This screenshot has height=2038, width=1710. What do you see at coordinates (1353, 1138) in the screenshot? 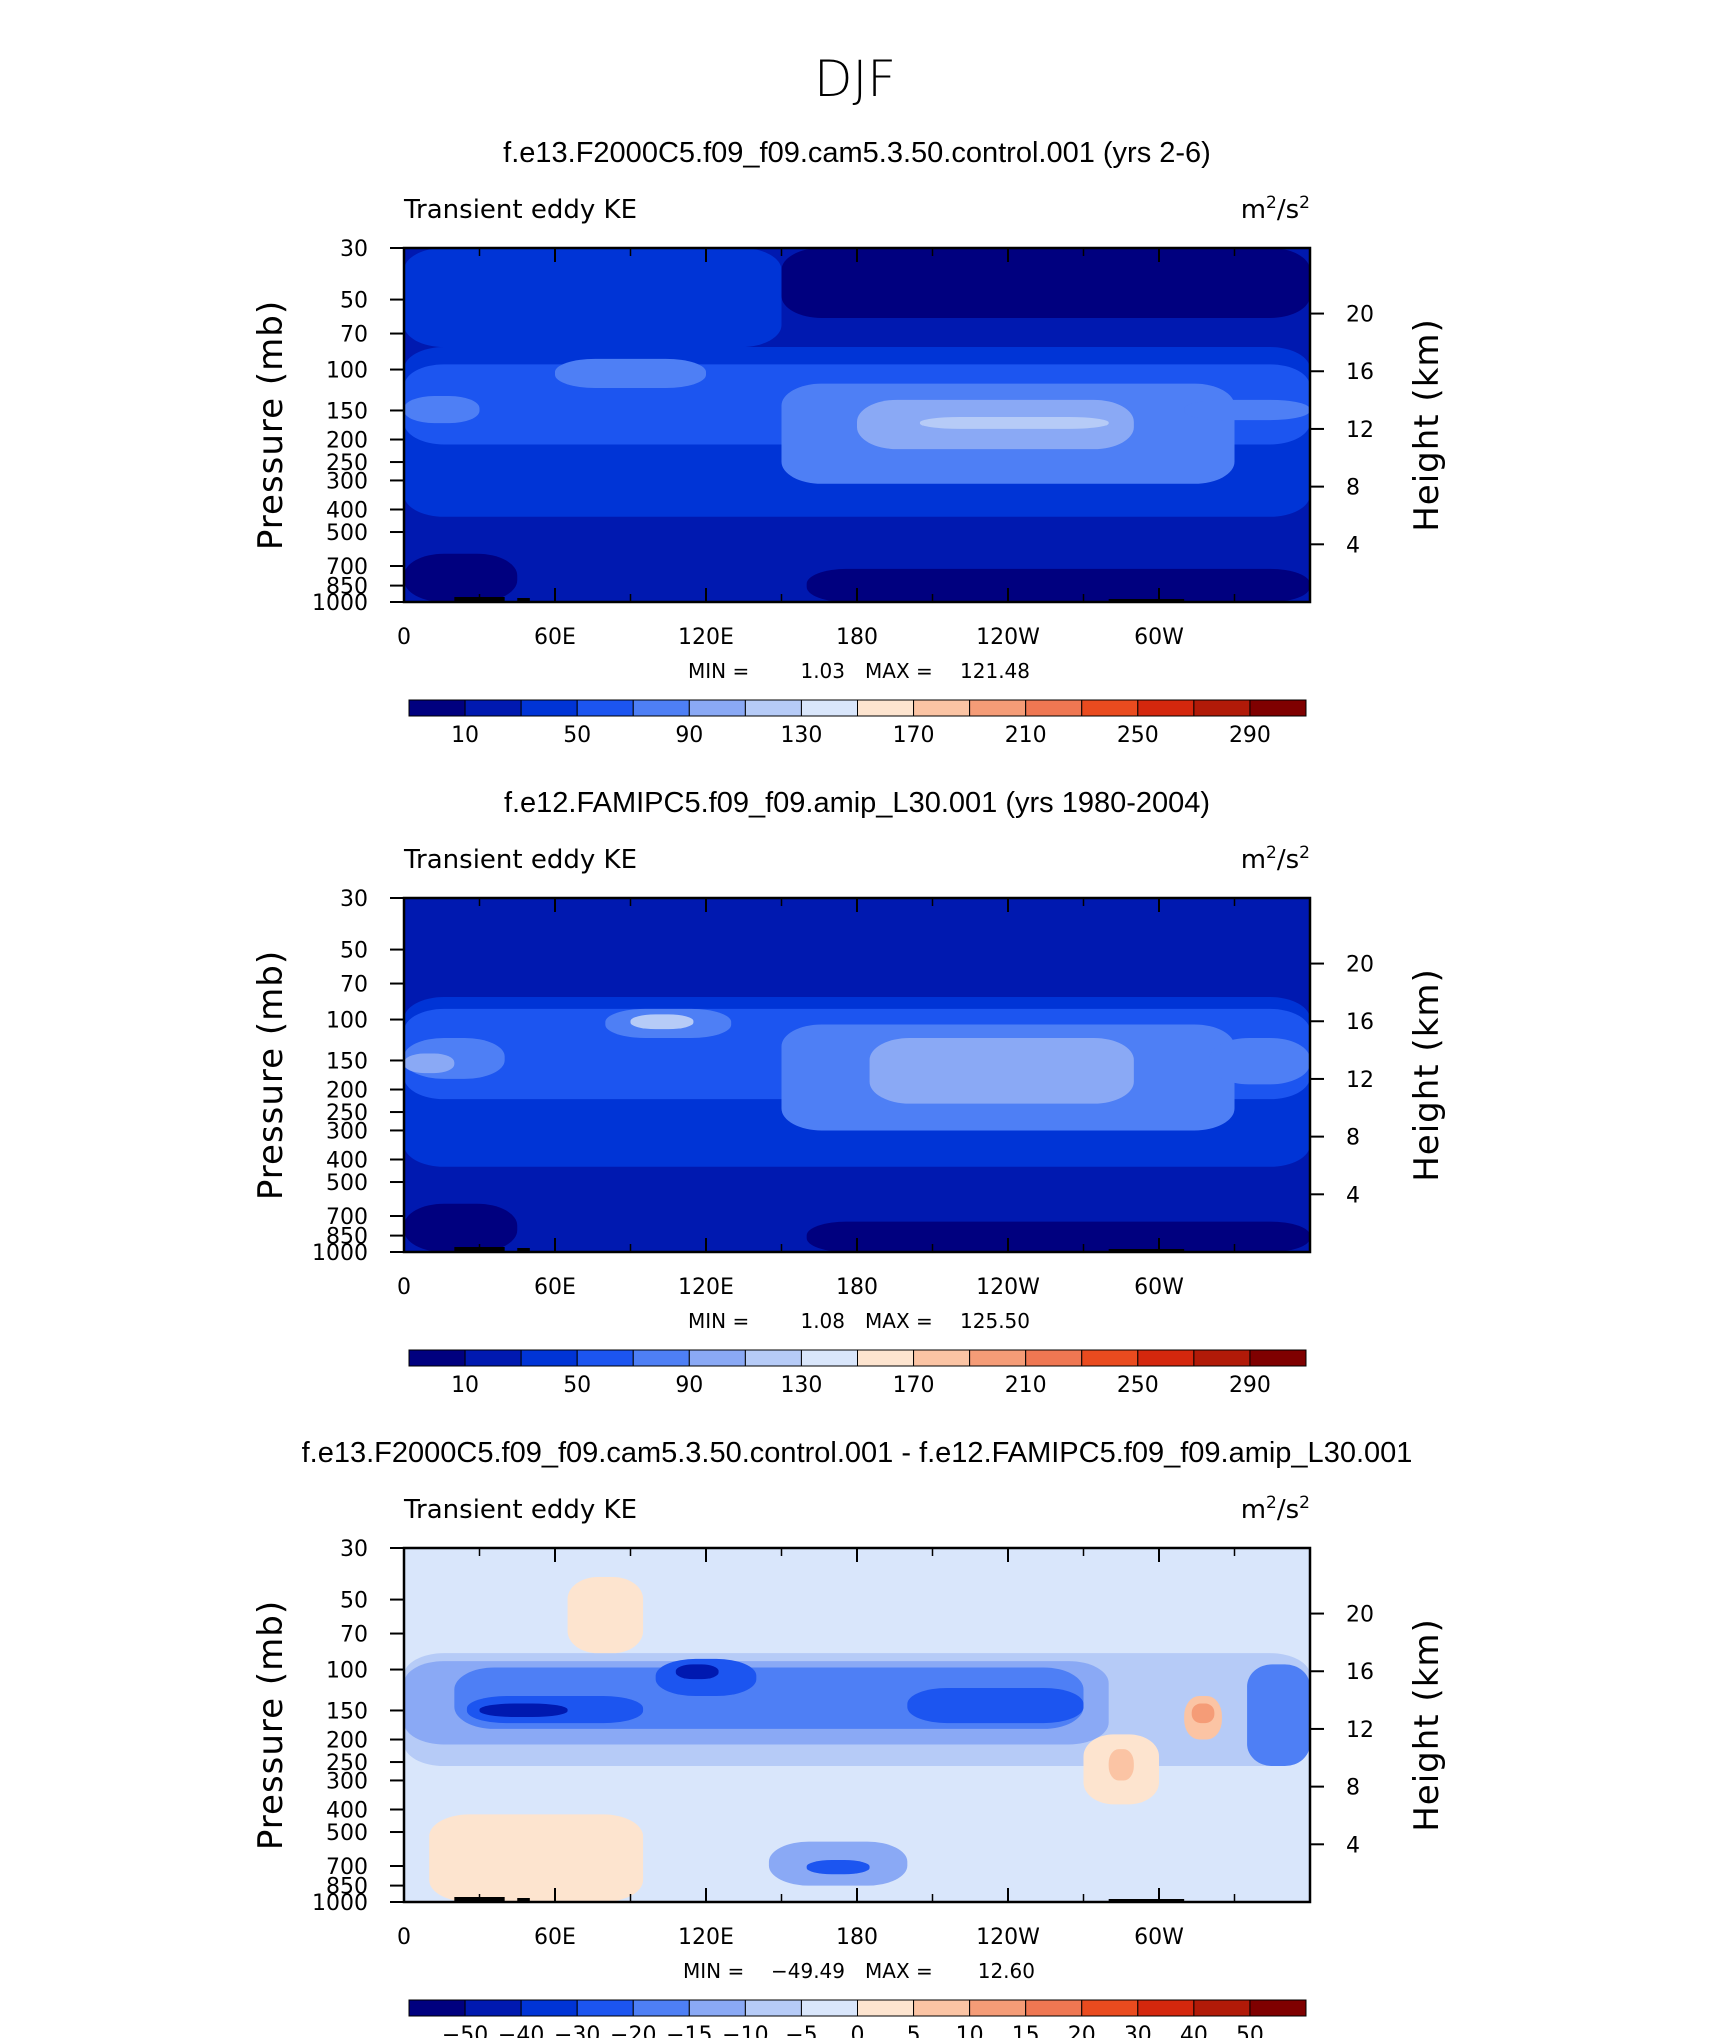
I see `panel-2-rtick-label: 8` at bounding box center [1353, 1138].